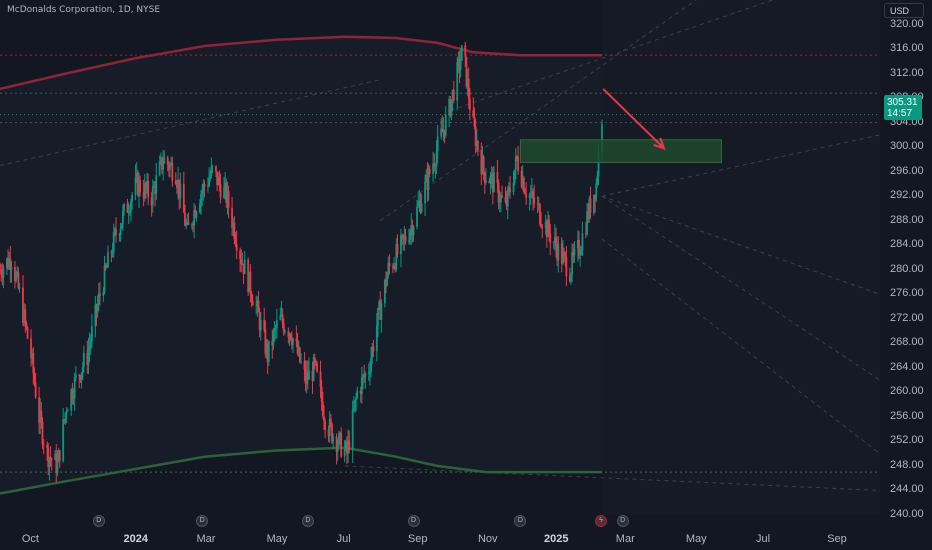 The height and width of the screenshot is (550, 932). Describe the element at coordinates (763, 539) in the screenshot. I see `time-tick-label: Jul` at that location.